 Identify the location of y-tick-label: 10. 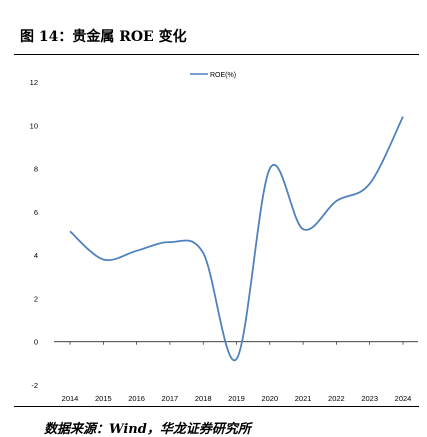
(34, 125).